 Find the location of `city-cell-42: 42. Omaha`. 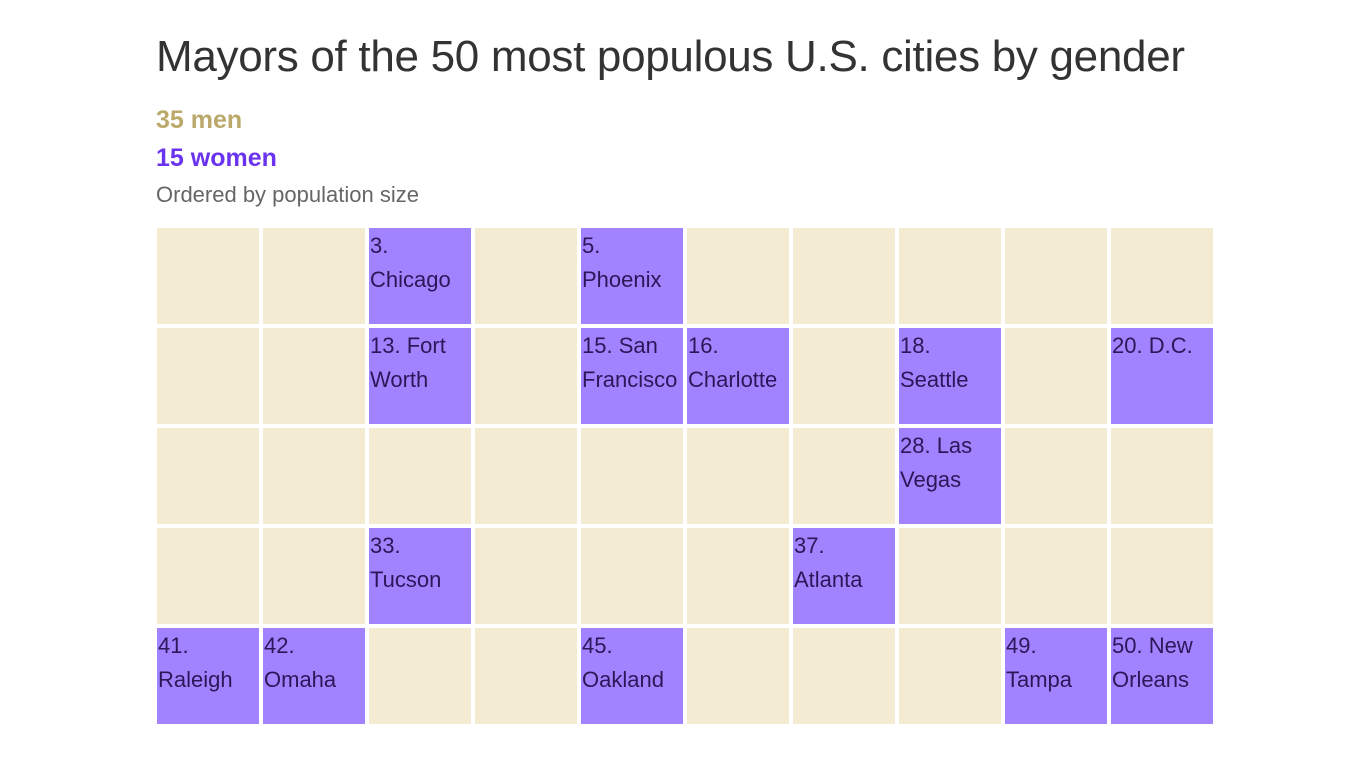

city-cell-42: 42. Omaha is located at coordinates (314, 676).